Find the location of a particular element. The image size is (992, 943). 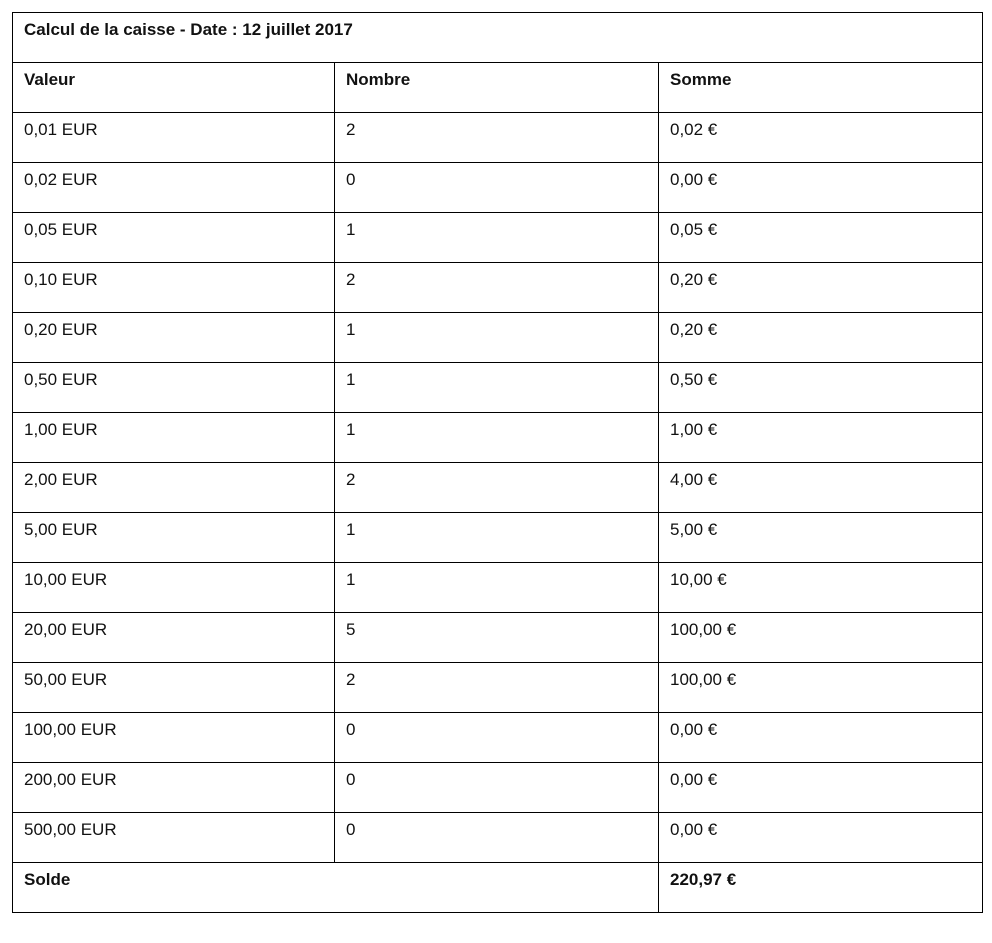

cell-valeur: 0,50 EUR is located at coordinates (173, 387).